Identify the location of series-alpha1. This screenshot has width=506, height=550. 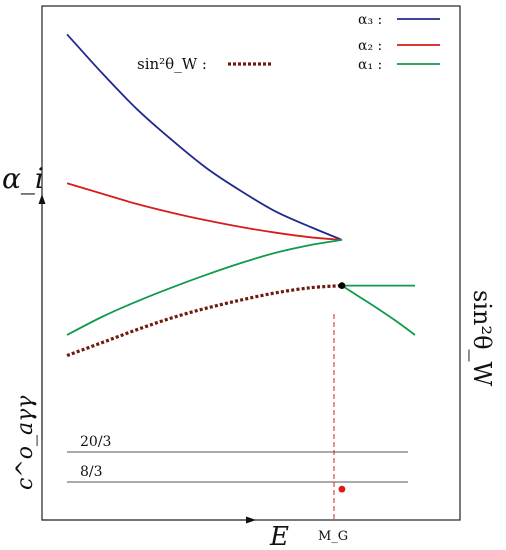
(204, 287).